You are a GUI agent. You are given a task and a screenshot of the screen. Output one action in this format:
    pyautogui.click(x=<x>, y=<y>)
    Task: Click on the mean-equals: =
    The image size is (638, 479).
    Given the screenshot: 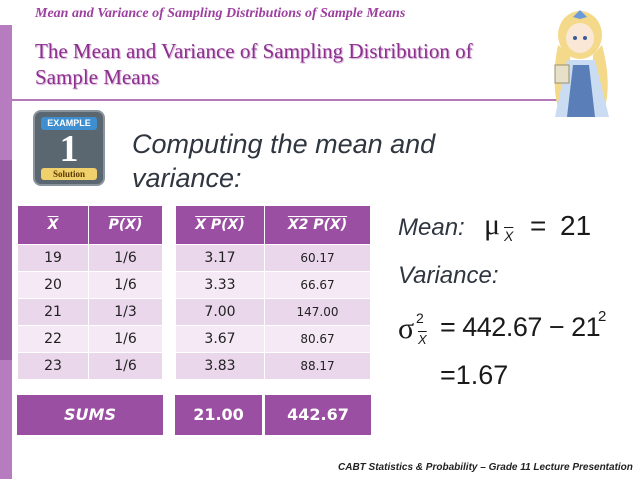 What is the action you would take?
    pyautogui.click(x=538, y=225)
    